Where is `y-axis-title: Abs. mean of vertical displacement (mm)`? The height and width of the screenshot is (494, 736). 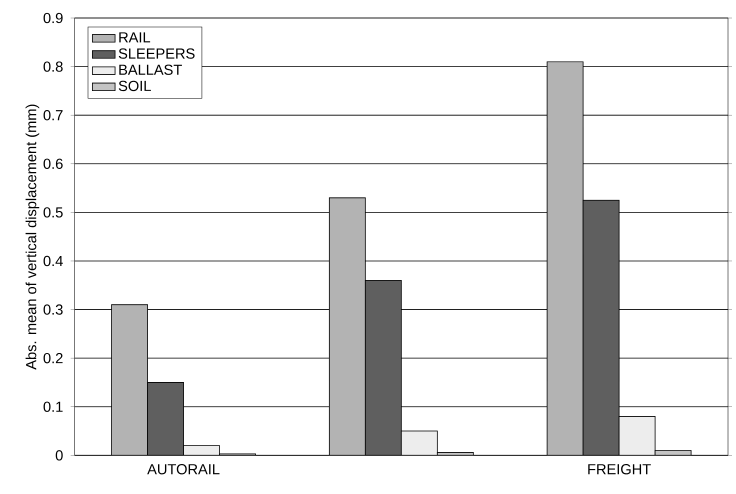 y-axis-title: Abs. mean of vertical displacement (mm) is located at coordinates (33, 237).